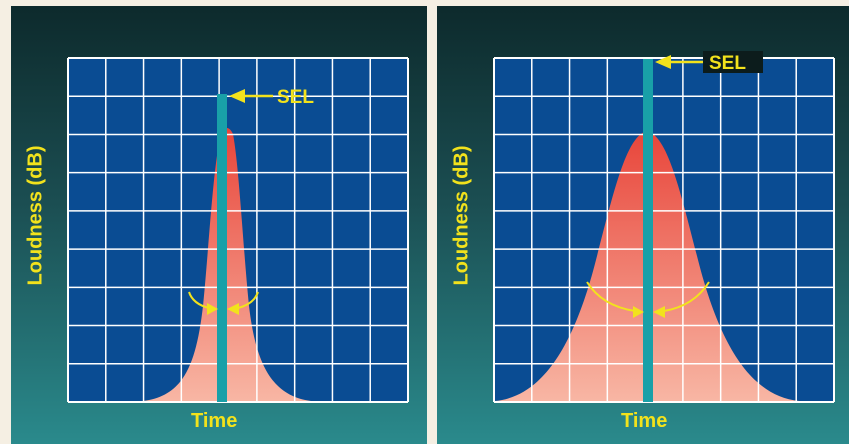 The height and width of the screenshot is (444, 849). Describe the element at coordinates (295, 97) in the screenshot. I see `left-sel-label: SEL` at that location.